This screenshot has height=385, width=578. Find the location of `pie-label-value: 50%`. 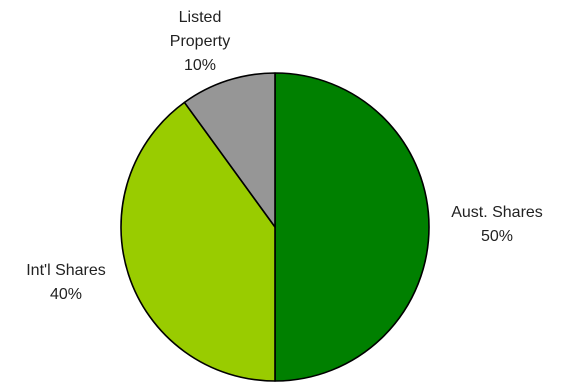

pie-label-value: 50% is located at coordinates (497, 236).